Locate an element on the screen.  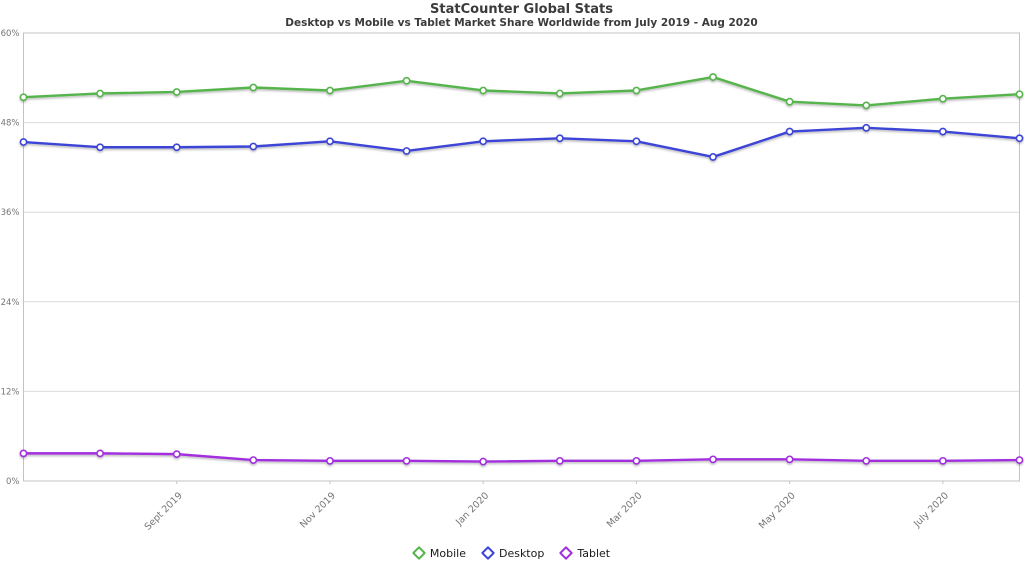
series-mobile is located at coordinates (521, 91).